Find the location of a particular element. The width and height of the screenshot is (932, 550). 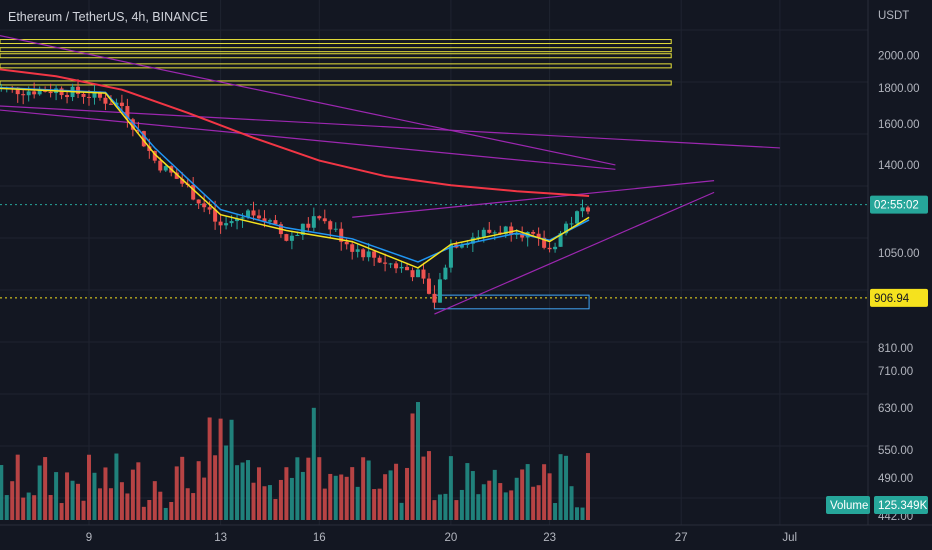

price-axis-unit: USDT is located at coordinates (893, 16).